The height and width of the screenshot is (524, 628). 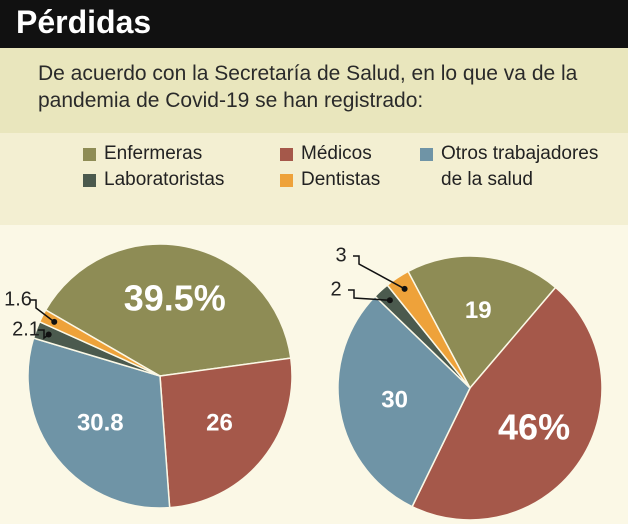 I want to click on legend-label: Médicos, so click(x=336, y=153).